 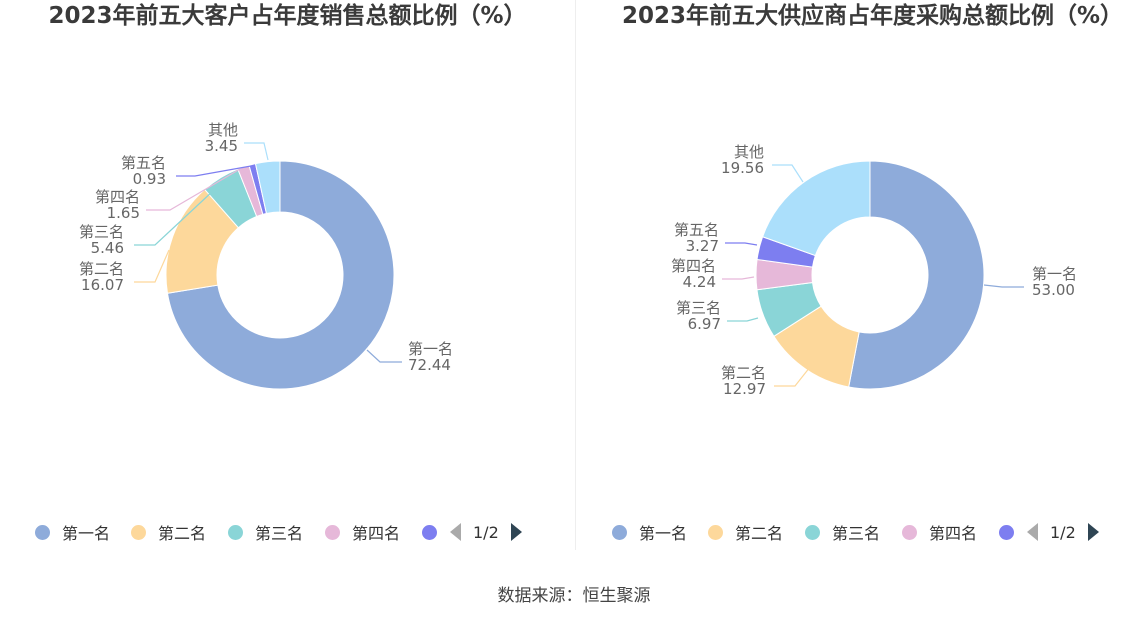 I want to click on chart-title: 2023年前五大客户占年度销售总额比例（%）, so click(x=287, y=16).